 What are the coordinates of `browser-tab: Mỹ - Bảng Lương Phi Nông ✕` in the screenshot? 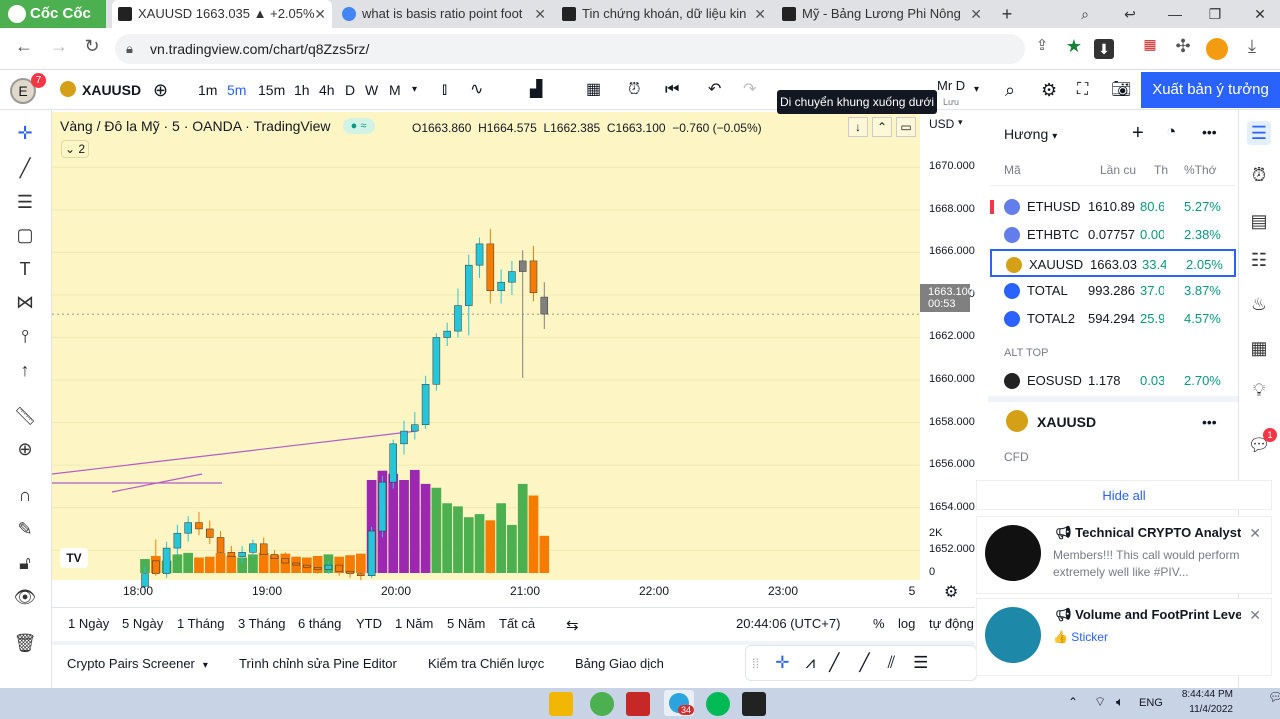 It's located at (882, 14).